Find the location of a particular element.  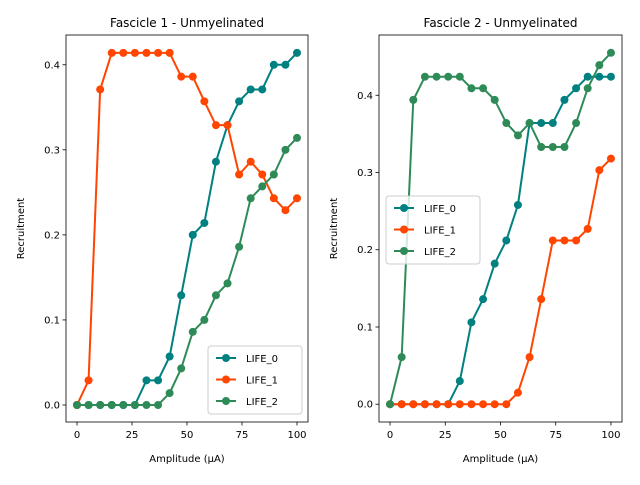

legend: LIFE_0 LIFE_1 LIFE_2 is located at coordinates (433, 230).